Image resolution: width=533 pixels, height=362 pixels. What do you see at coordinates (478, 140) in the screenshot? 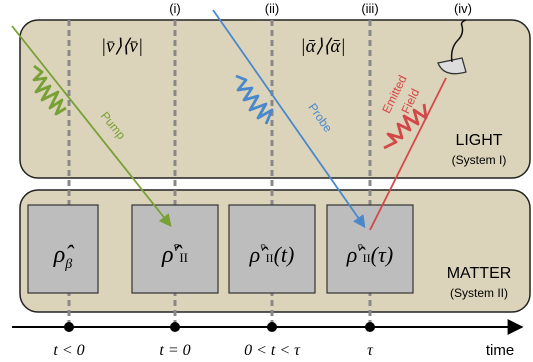
I see `light-title: LIGHT` at bounding box center [478, 140].